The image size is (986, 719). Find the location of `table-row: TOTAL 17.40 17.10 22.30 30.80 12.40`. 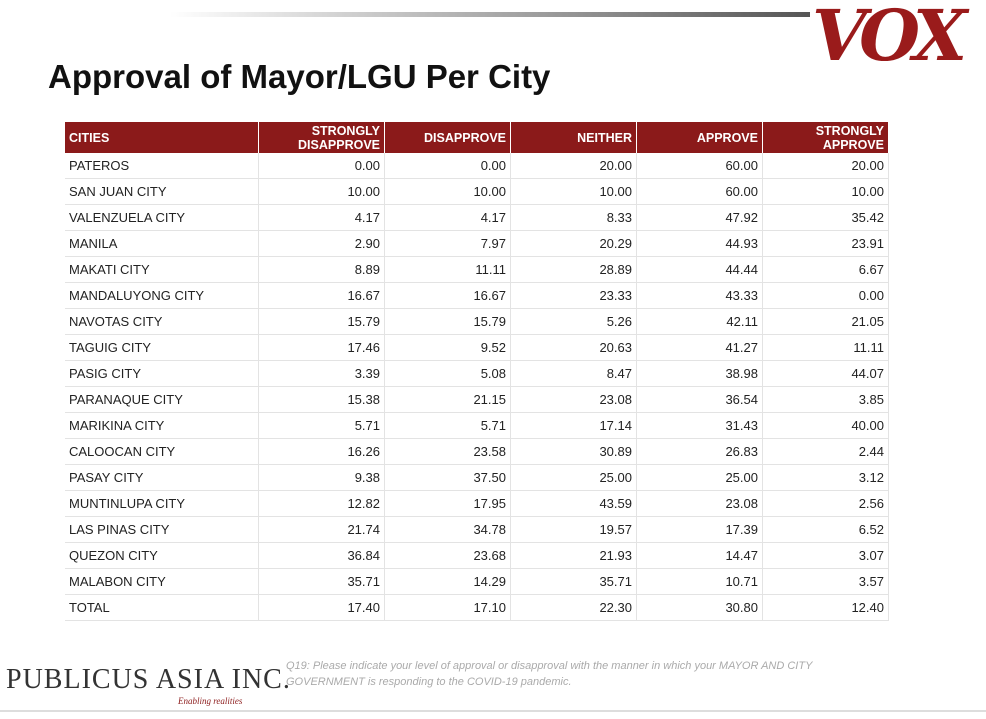

table-row: TOTAL 17.40 17.10 22.30 30.80 12.40 is located at coordinates (477, 607).